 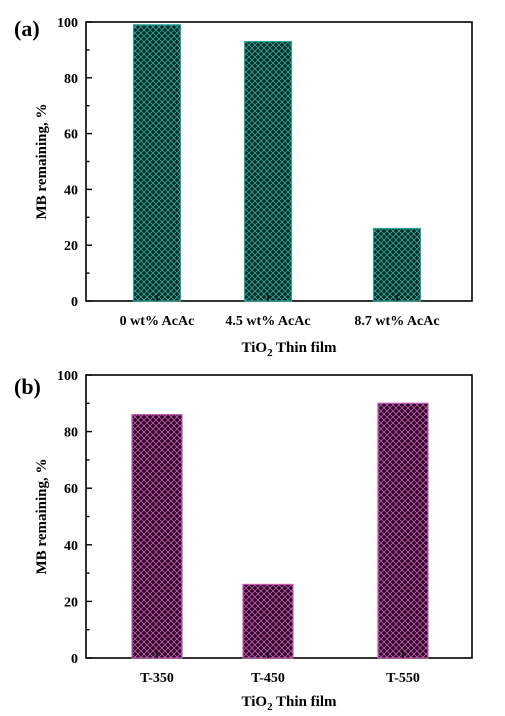 I want to click on x-tick-labels: T-350 T-450 T-550, so click(x=280, y=669).